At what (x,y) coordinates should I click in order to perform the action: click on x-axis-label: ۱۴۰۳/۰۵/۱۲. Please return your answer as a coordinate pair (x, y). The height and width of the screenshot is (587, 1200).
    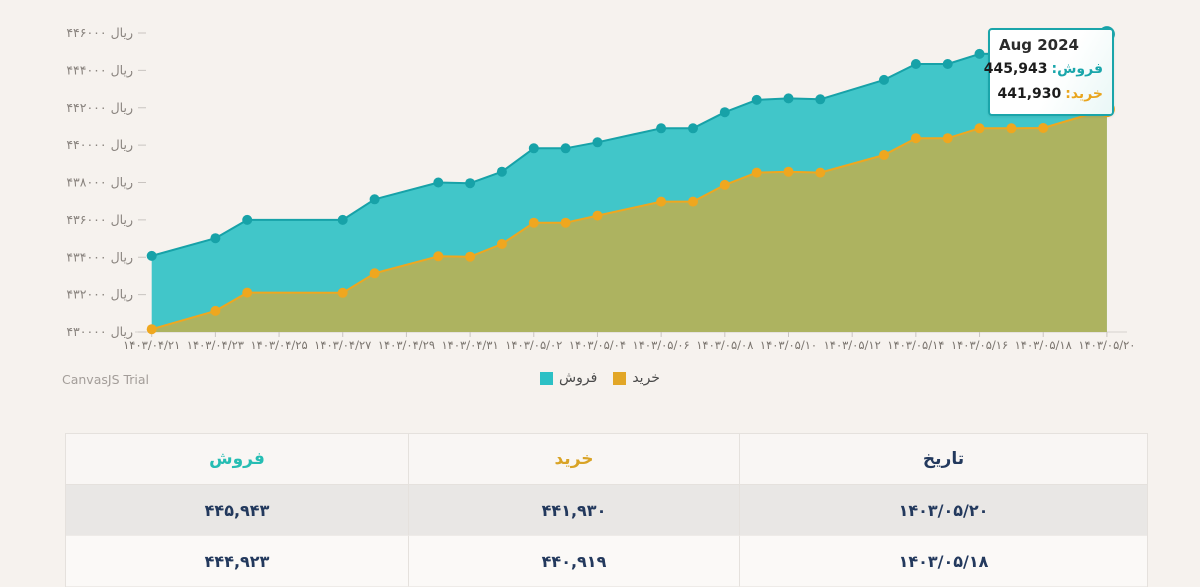
    Looking at the image, I should click on (852, 345).